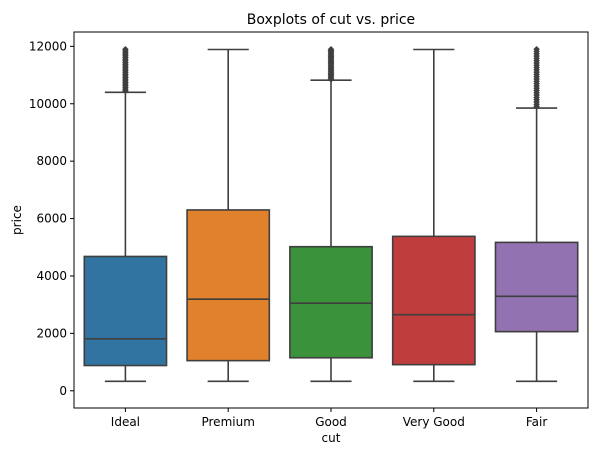  What do you see at coordinates (227, 422) in the screenshot?
I see `x-tick-label: Premium` at bounding box center [227, 422].